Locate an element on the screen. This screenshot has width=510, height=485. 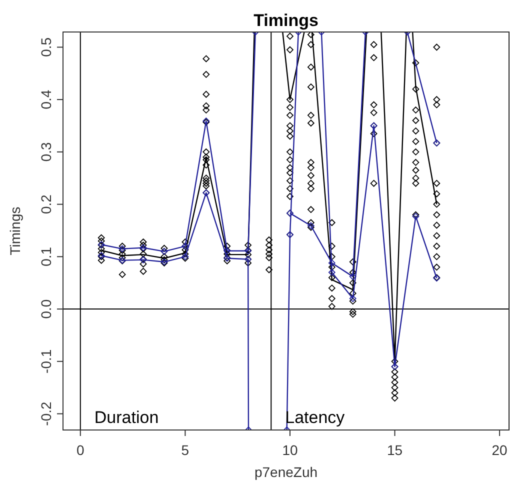
x-tick-label: 15 is located at coordinates (394, 450).